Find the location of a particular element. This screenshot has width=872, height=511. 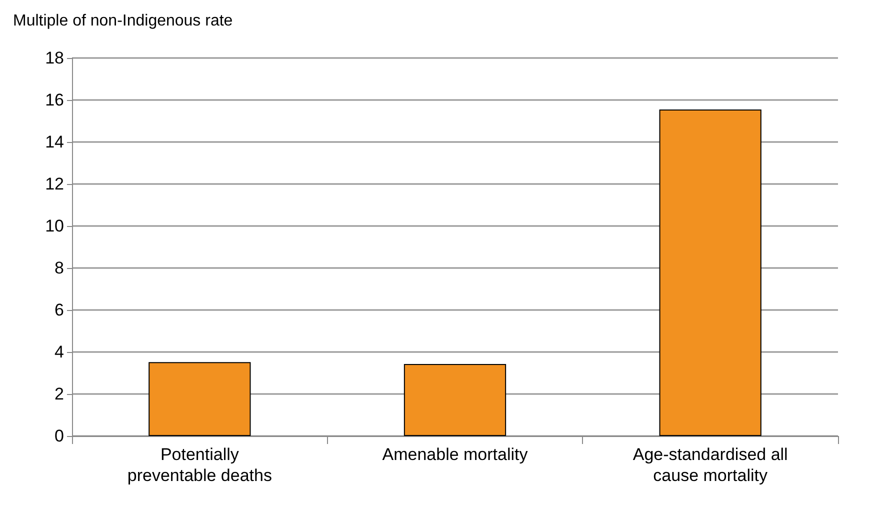

y-tick-label: 8 is located at coordinates (59, 268).